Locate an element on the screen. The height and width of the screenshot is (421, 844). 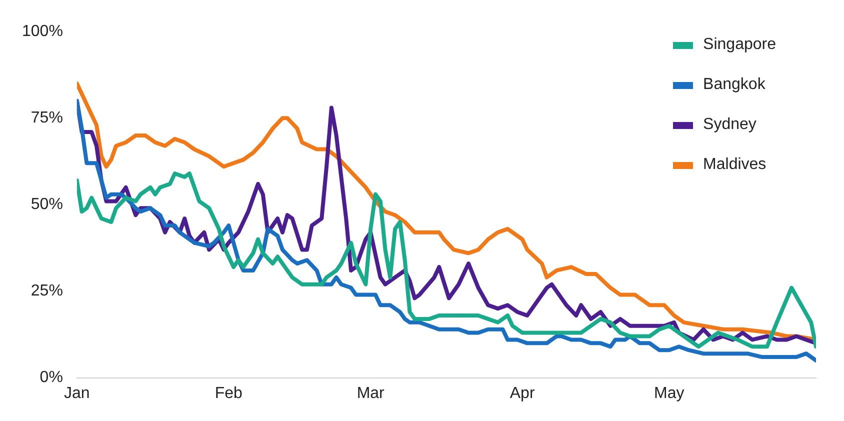
x-tick-label: May is located at coordinates (669, 393).